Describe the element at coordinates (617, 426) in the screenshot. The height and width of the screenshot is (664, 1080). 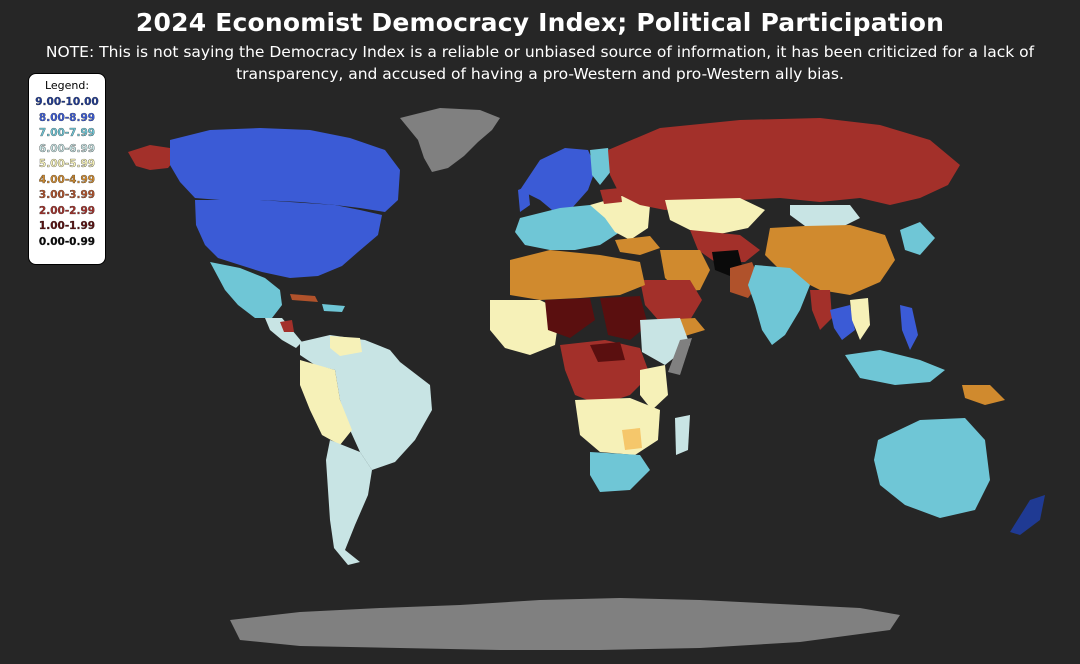
I see `region-southern-africa-mid` at that location.